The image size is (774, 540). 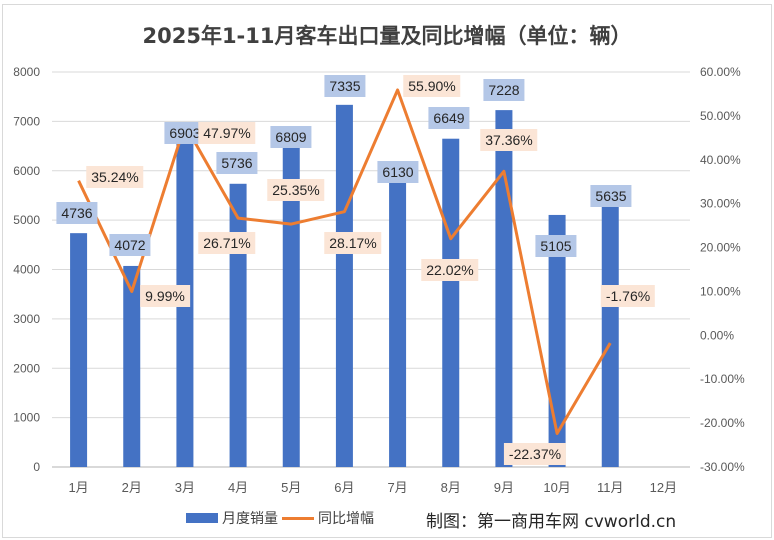 What do you see at coordinates (663, 487) in the screenshot?
I see `x-tick-label: 12月` at bounding box center [663, 487].